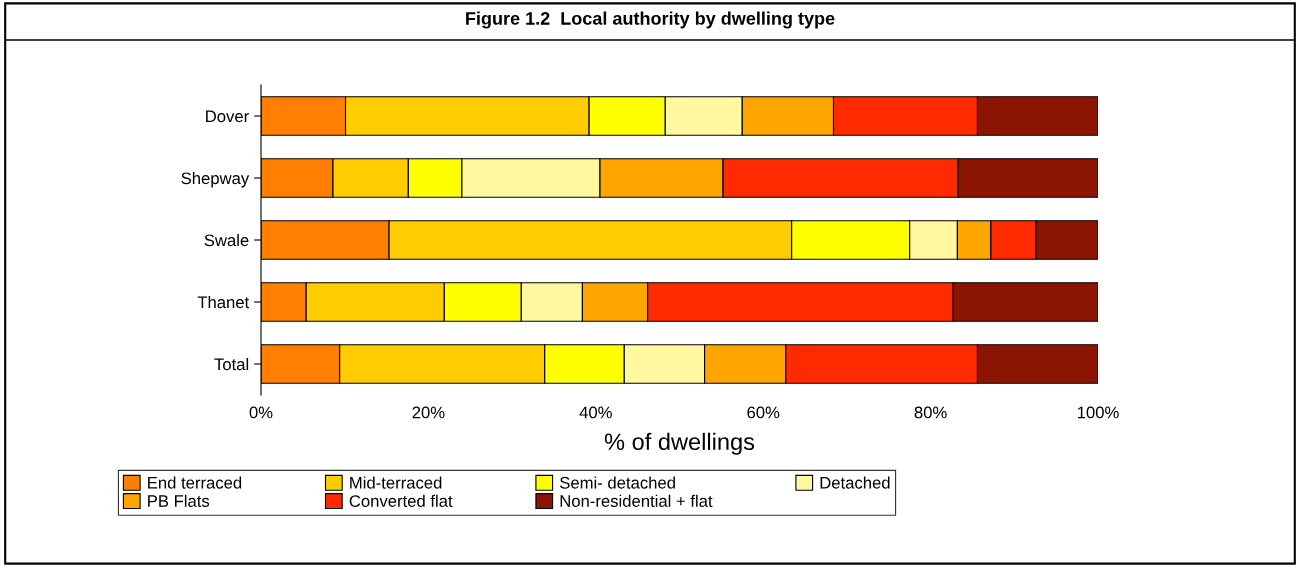 The height and width of the screenshot is (567, 1300). I want to click on x-tick-label: 20%, so click(428, 412).